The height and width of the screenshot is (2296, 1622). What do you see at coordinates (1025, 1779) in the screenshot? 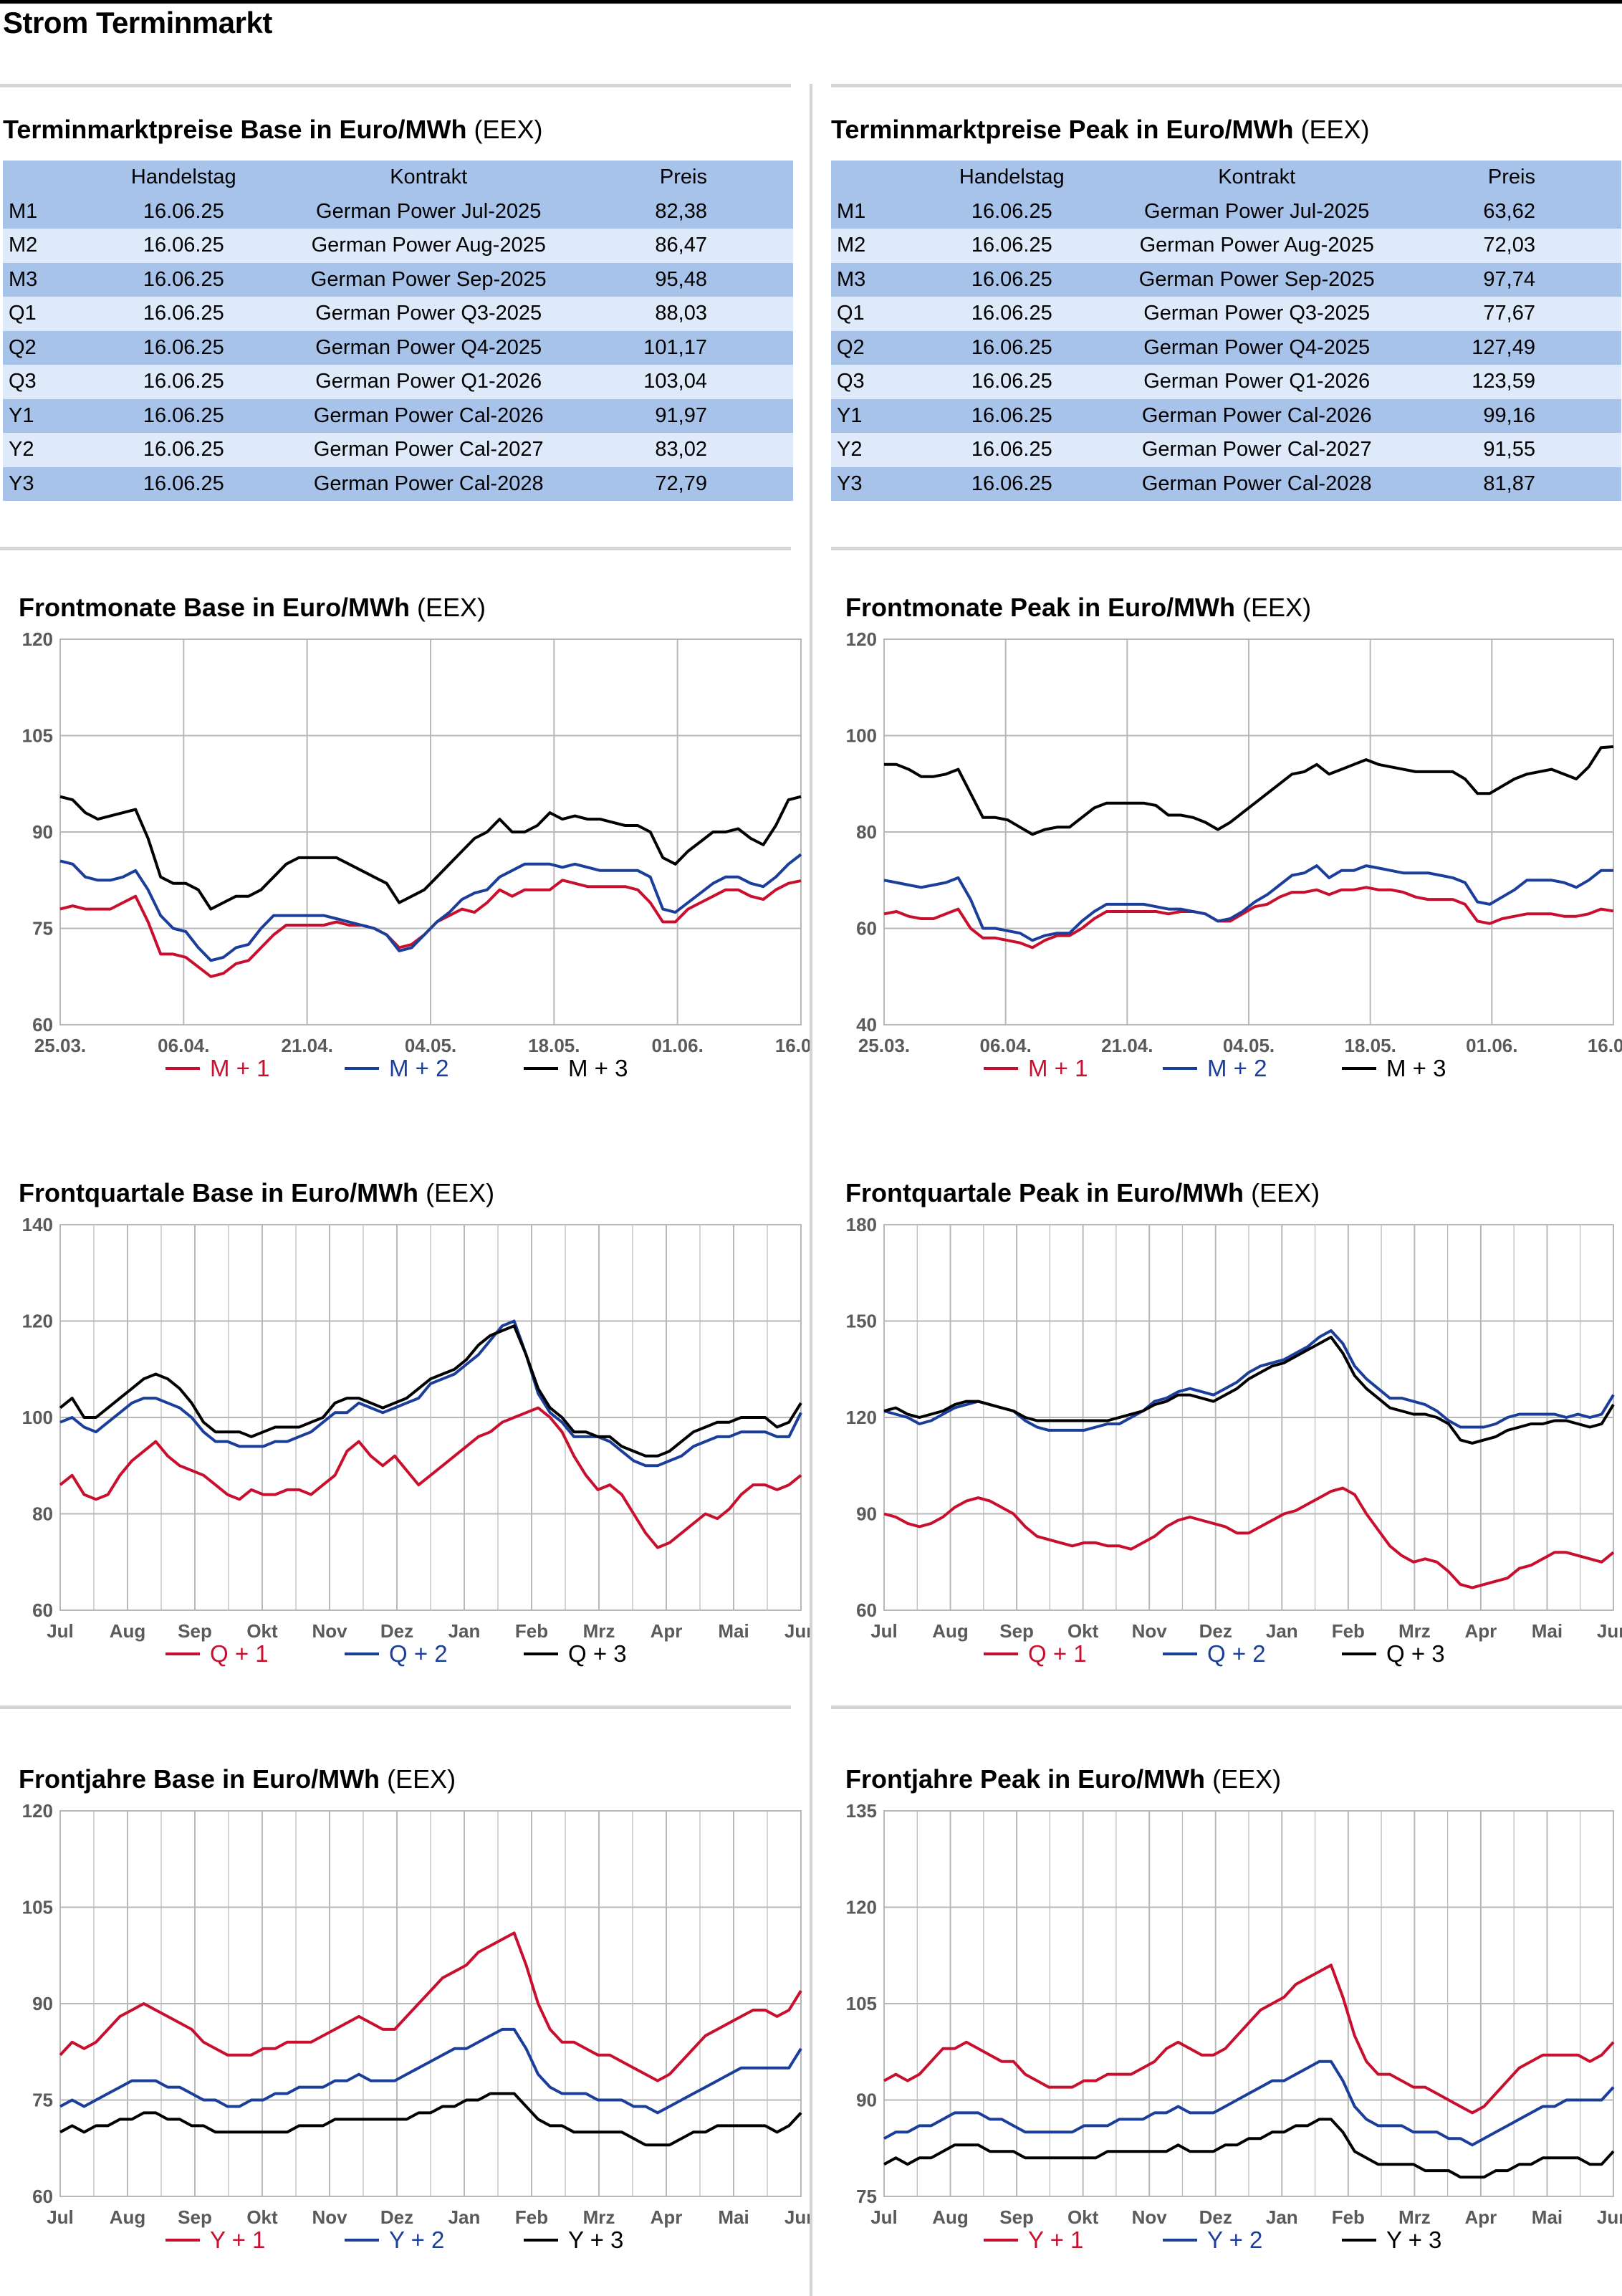
I see `chart-title-text: Frontjahre Peak in Euro/MWh` at bounding box center [1025, 1779].